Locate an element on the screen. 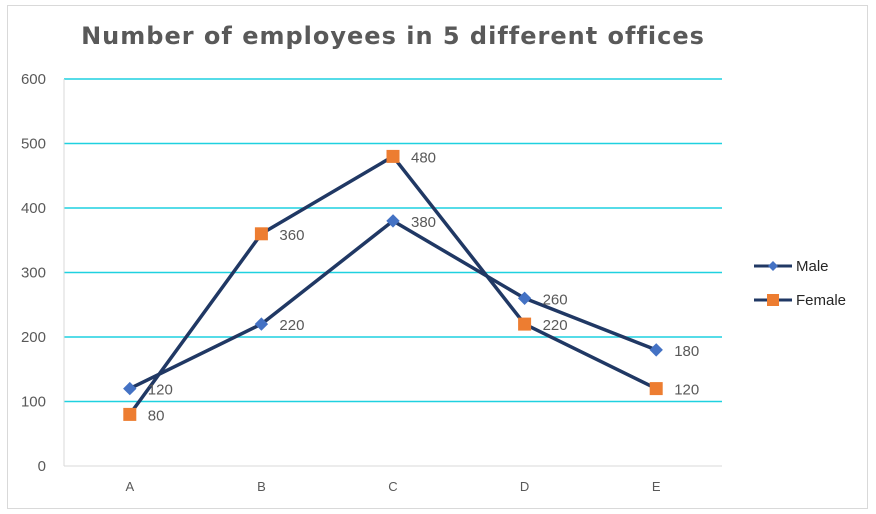  x-tick-label: D is located at coordinates (524, 486).